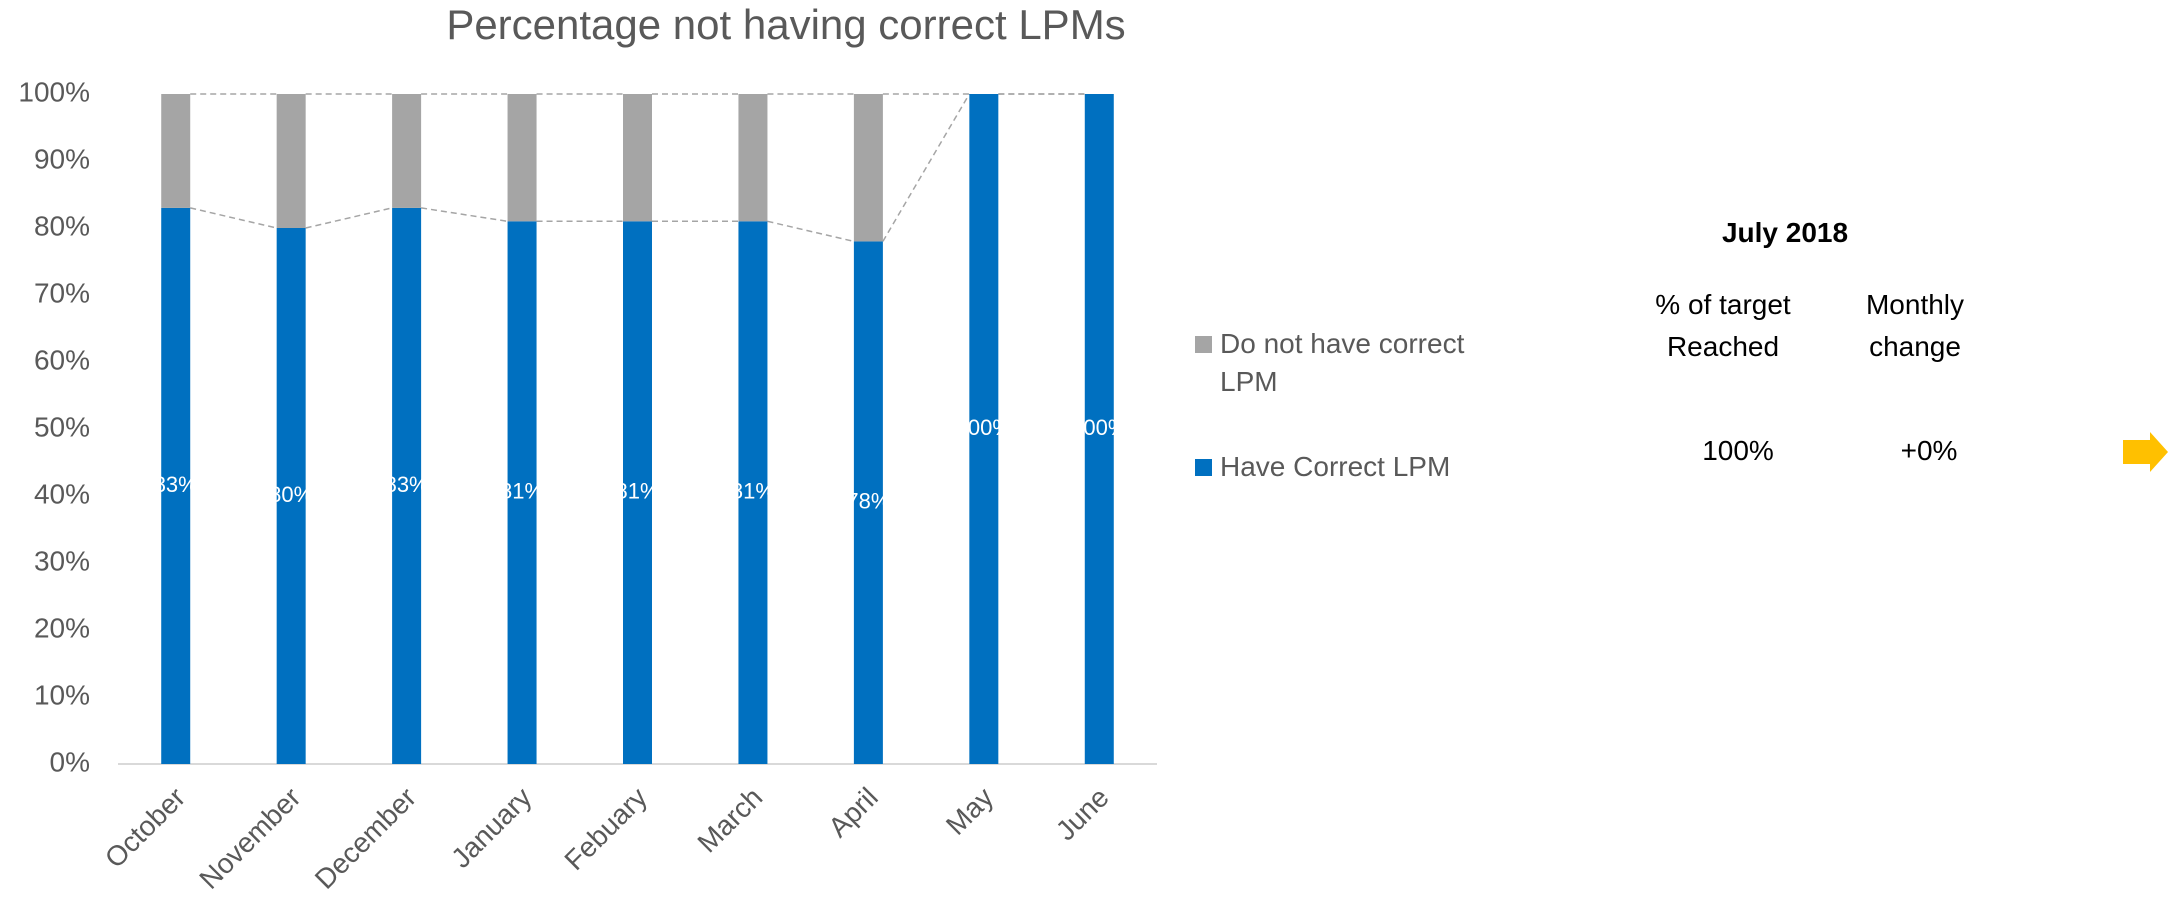 This screenshot has height=899, width=2173. What do you see at coordinates (62, 493) in the screenshot?
I see `y-tick-label: 40%` at bounding box center [62, 493].